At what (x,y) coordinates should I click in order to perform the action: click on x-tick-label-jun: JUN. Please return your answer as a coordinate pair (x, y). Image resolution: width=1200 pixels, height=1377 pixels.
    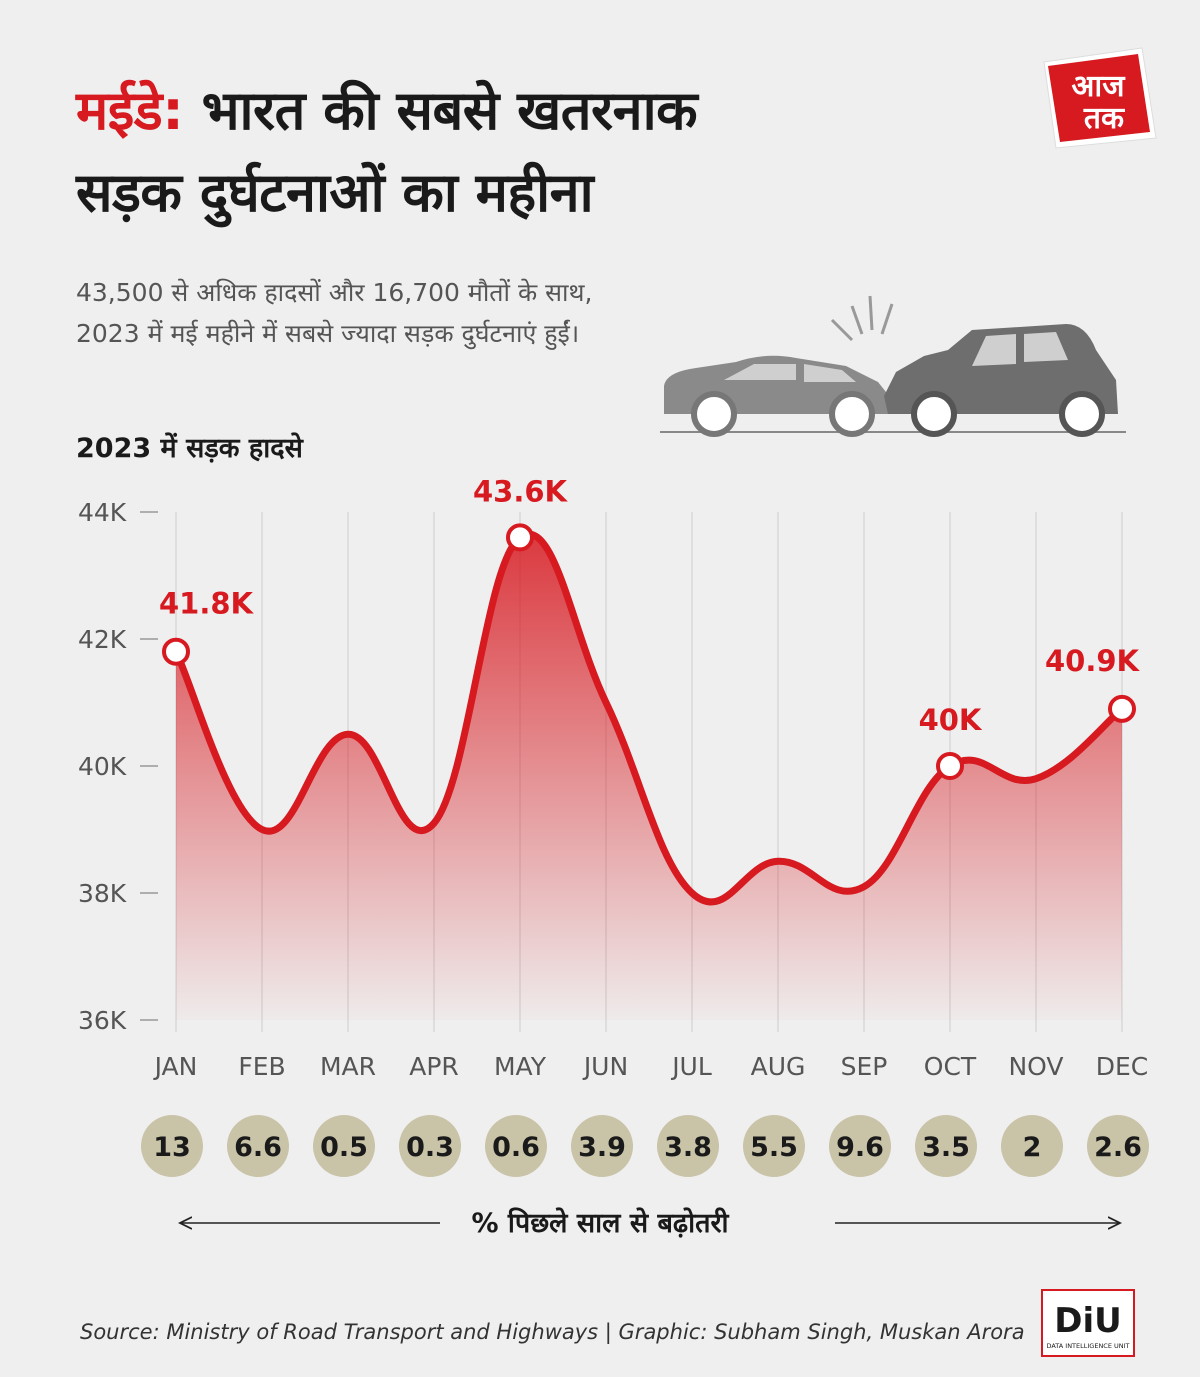
    Looking at the image, I should click on (605, 1066).